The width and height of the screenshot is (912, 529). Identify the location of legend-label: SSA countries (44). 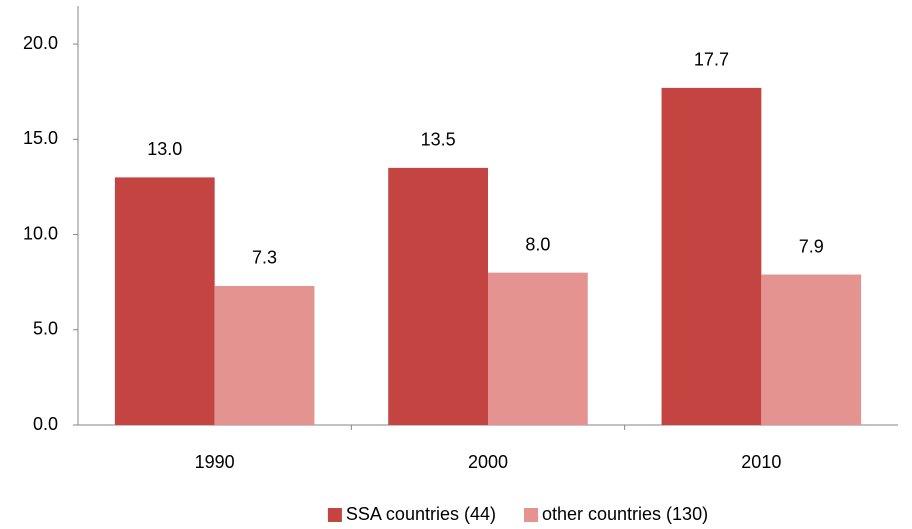
(421, 514).